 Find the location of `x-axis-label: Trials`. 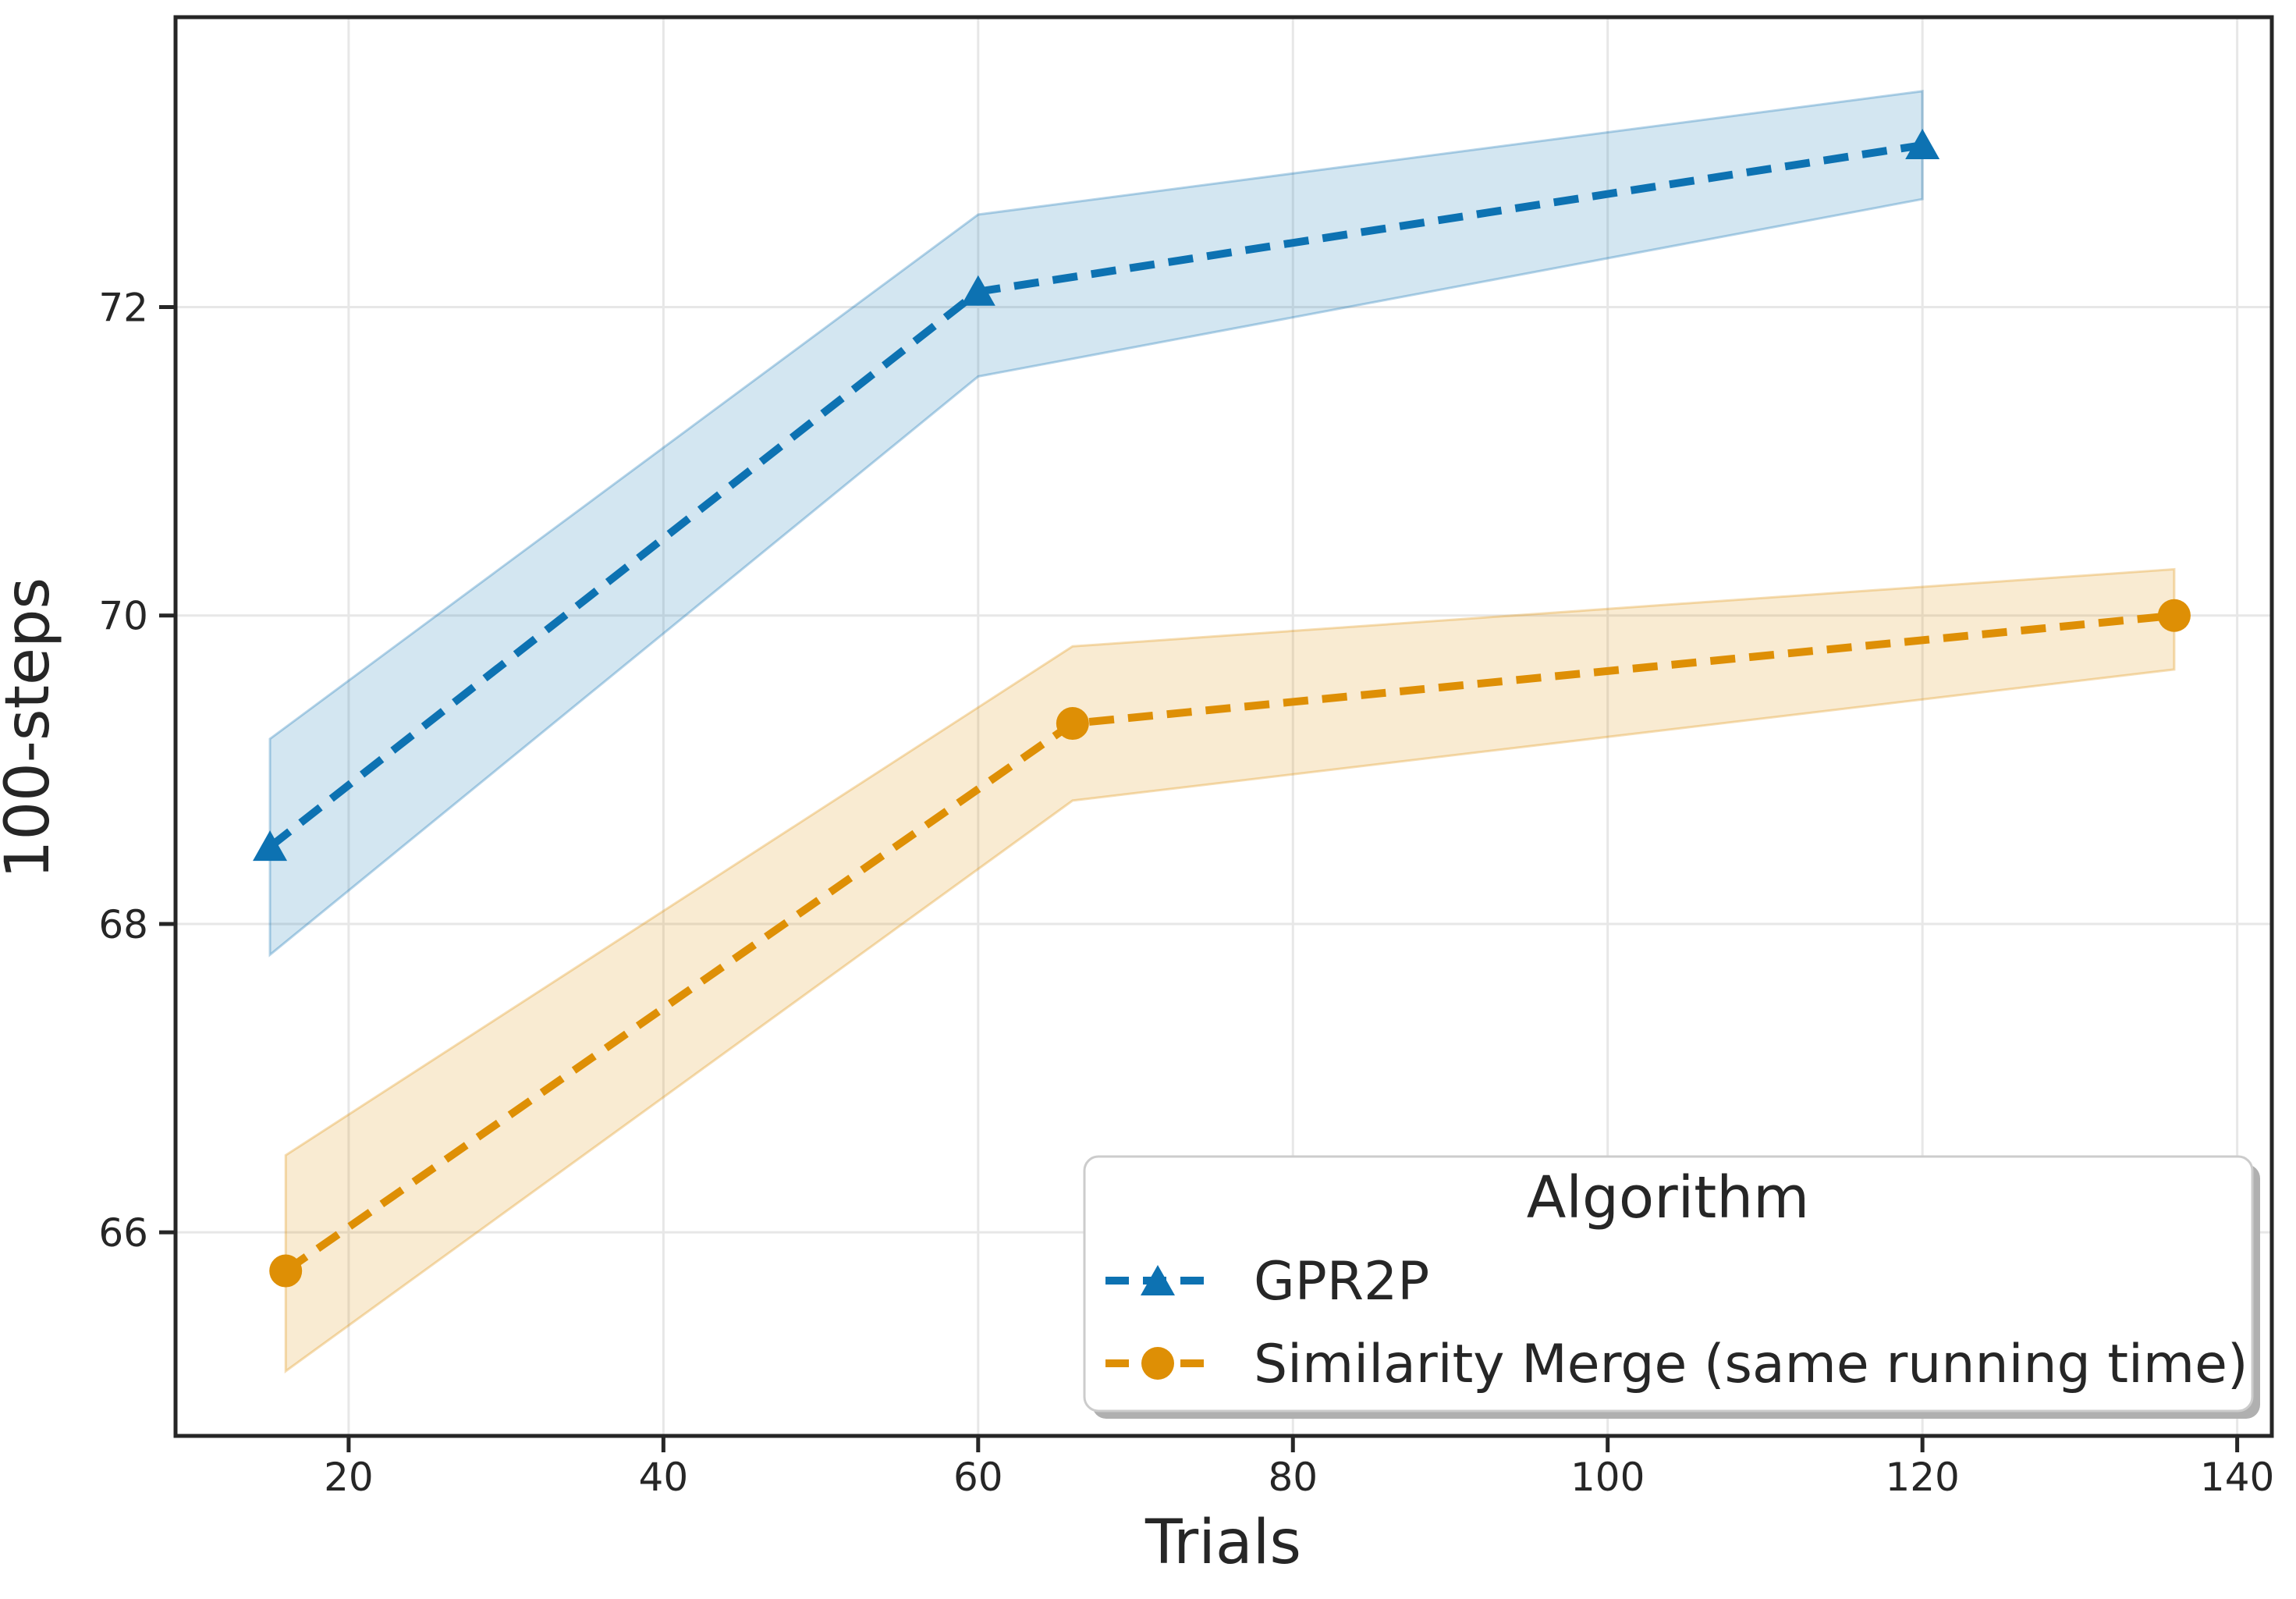

x-axis-label: Trials is located at coordinates (1222, 1543).